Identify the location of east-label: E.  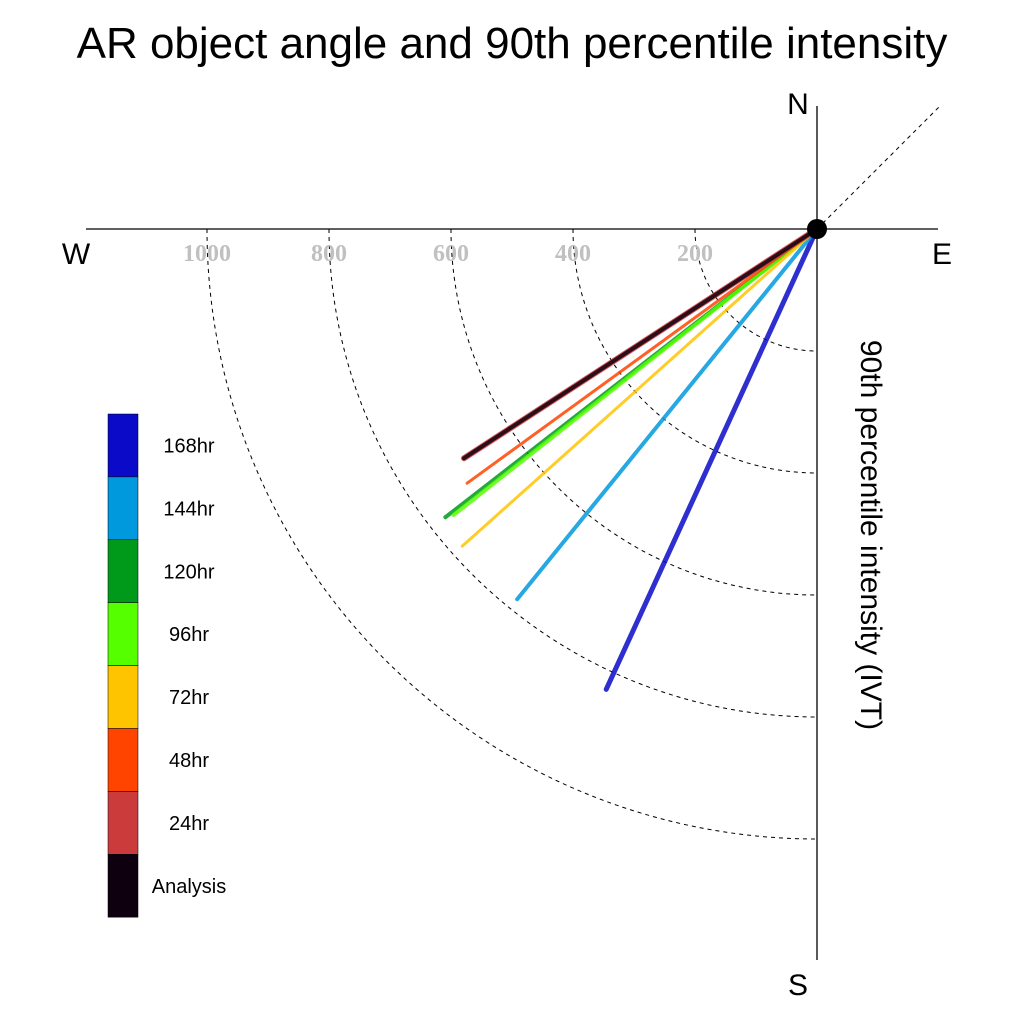
(942, 254).